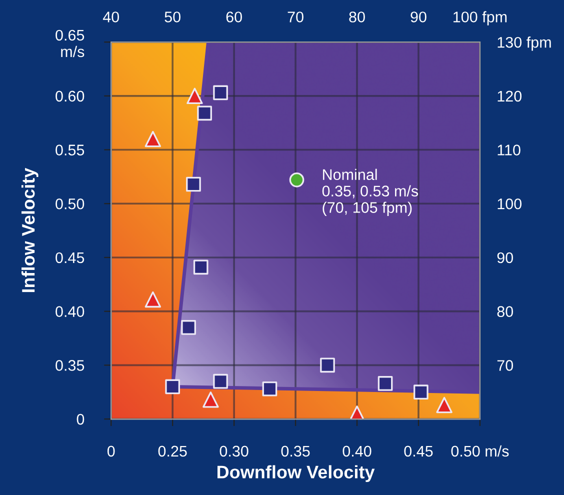  What do you see at coordinates (29, 230) in the screenshot?
I see `y-axis-title: Inflow Velocity` at bounding box center [29, 230].